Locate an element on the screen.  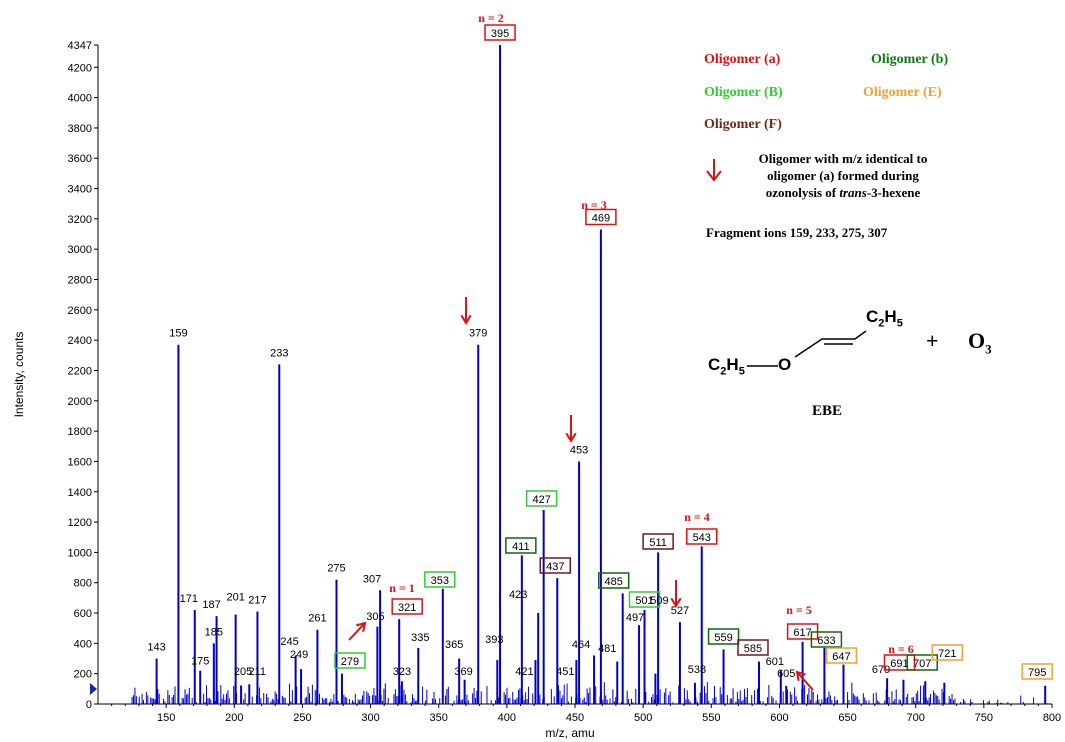
peak-label-text: 509 is located at coordinates (659, 601).